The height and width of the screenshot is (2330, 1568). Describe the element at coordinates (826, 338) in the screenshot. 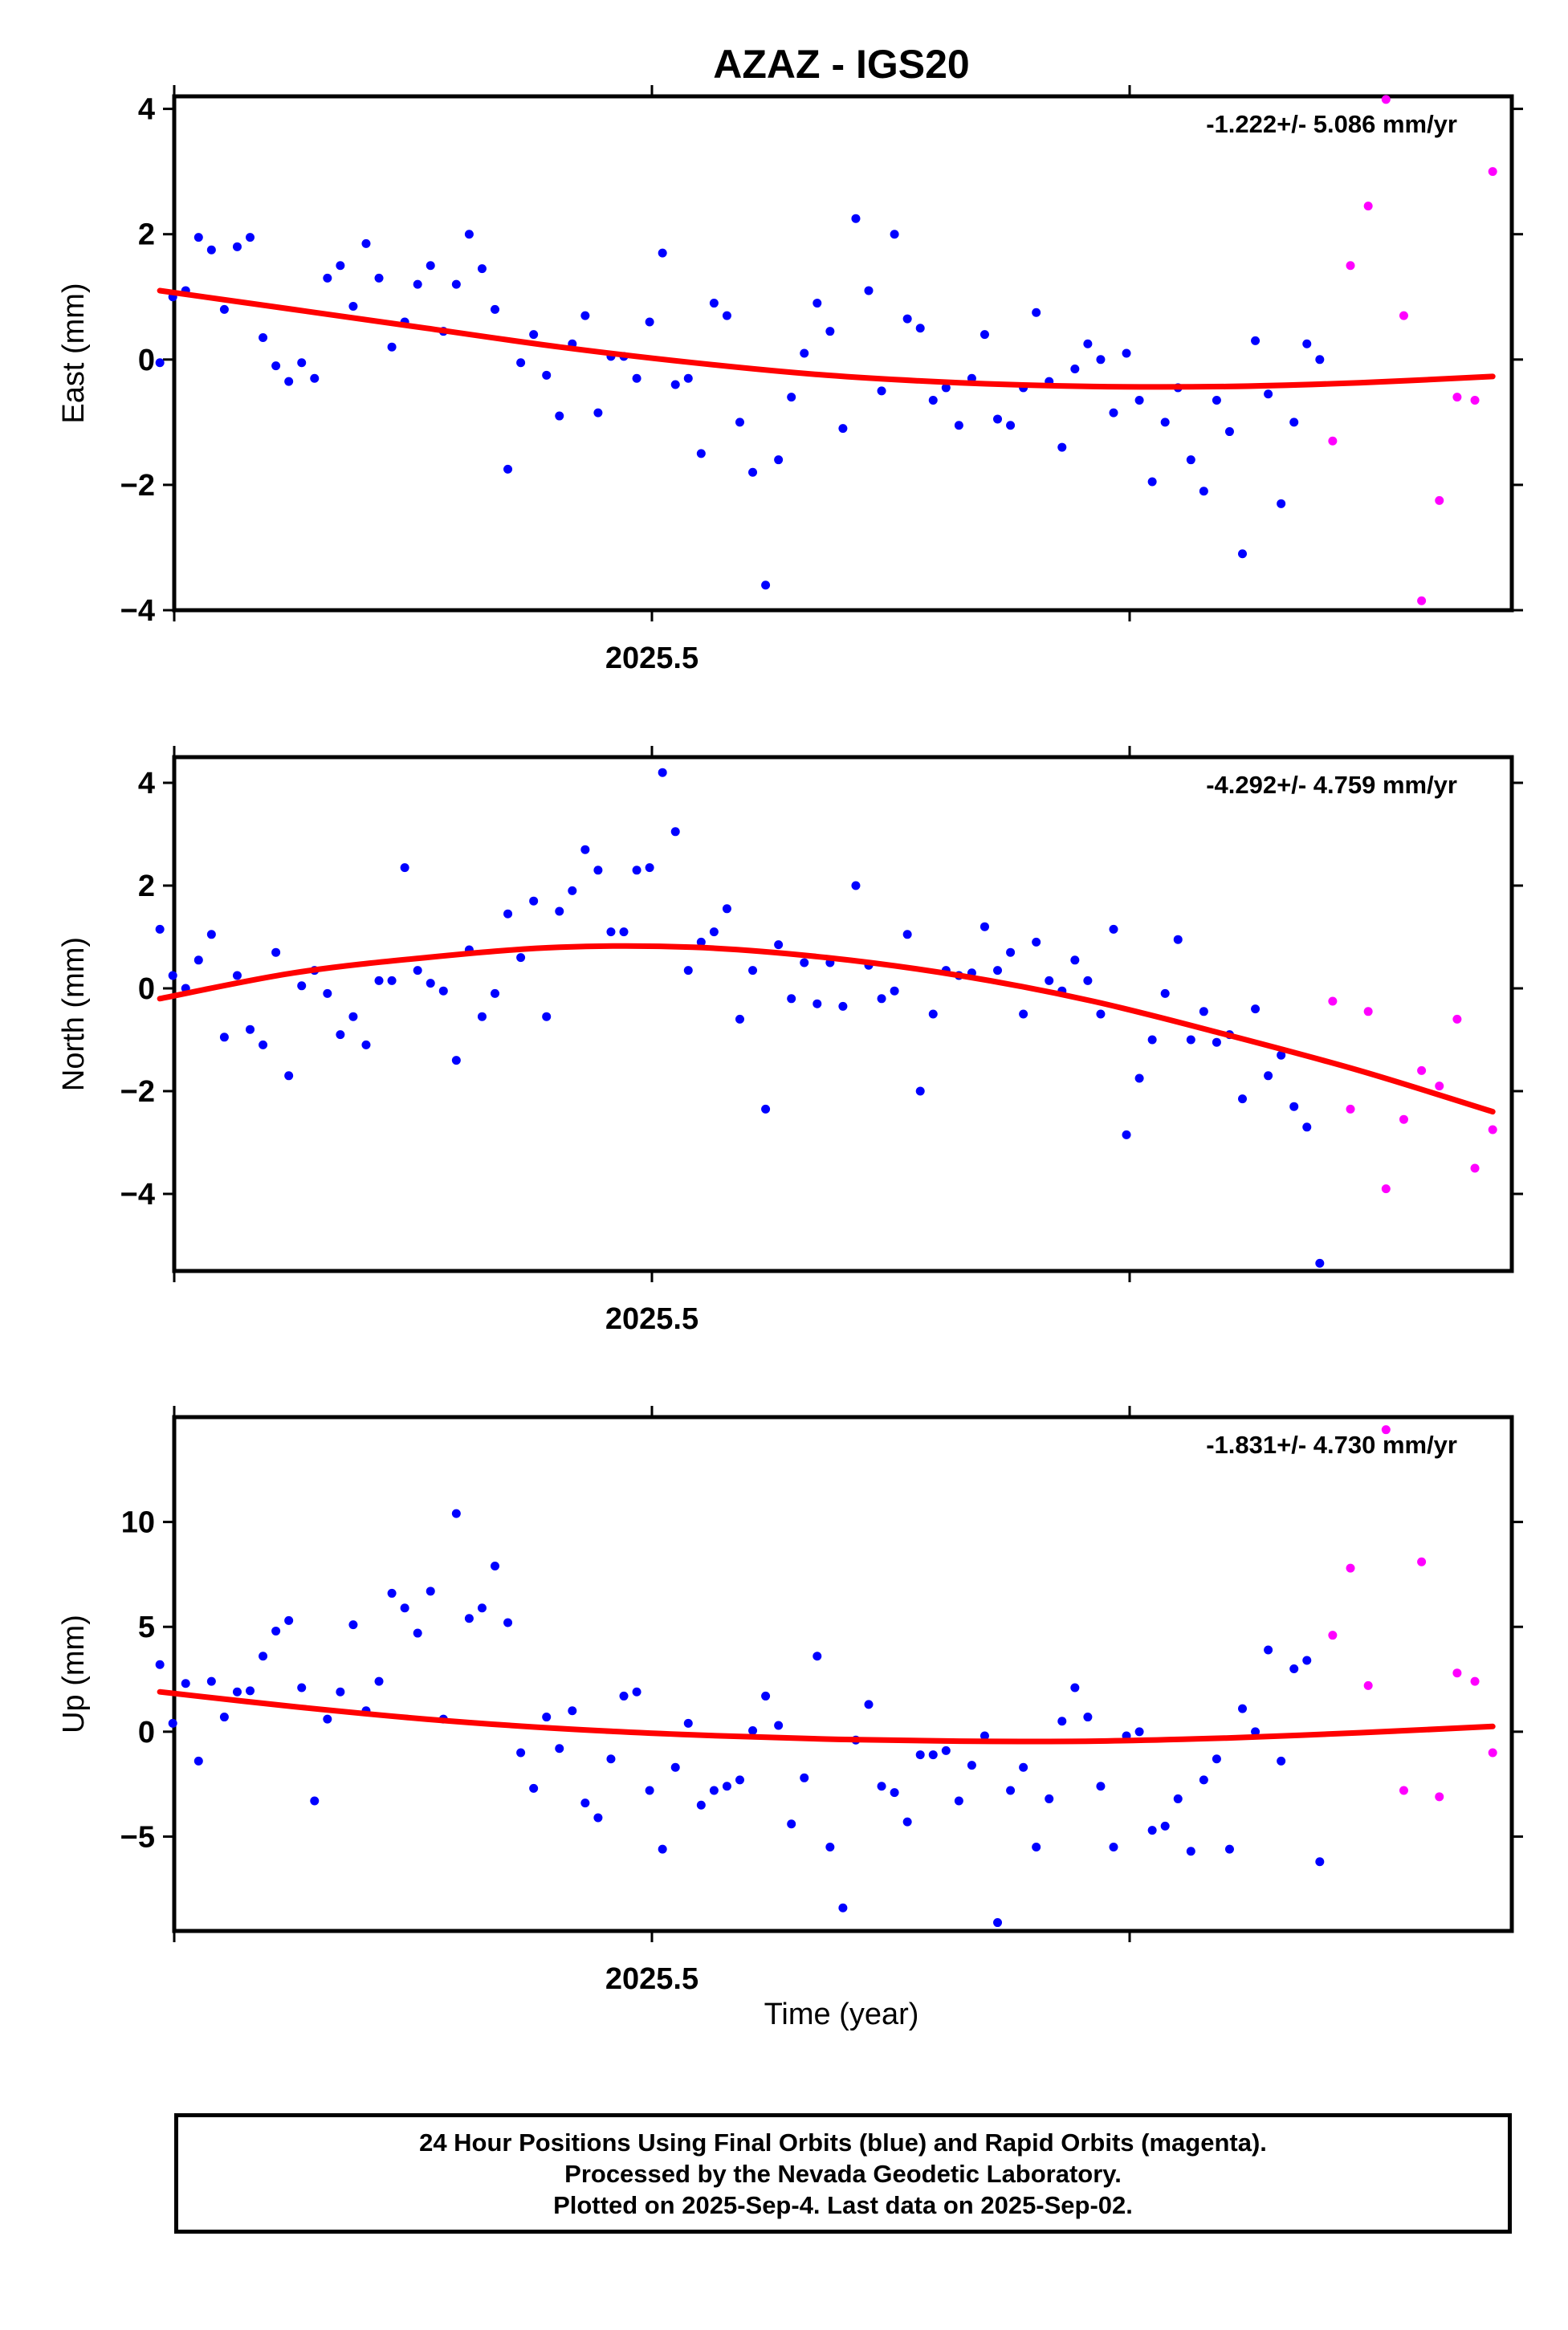

I see `east-fit-curve` at that location.